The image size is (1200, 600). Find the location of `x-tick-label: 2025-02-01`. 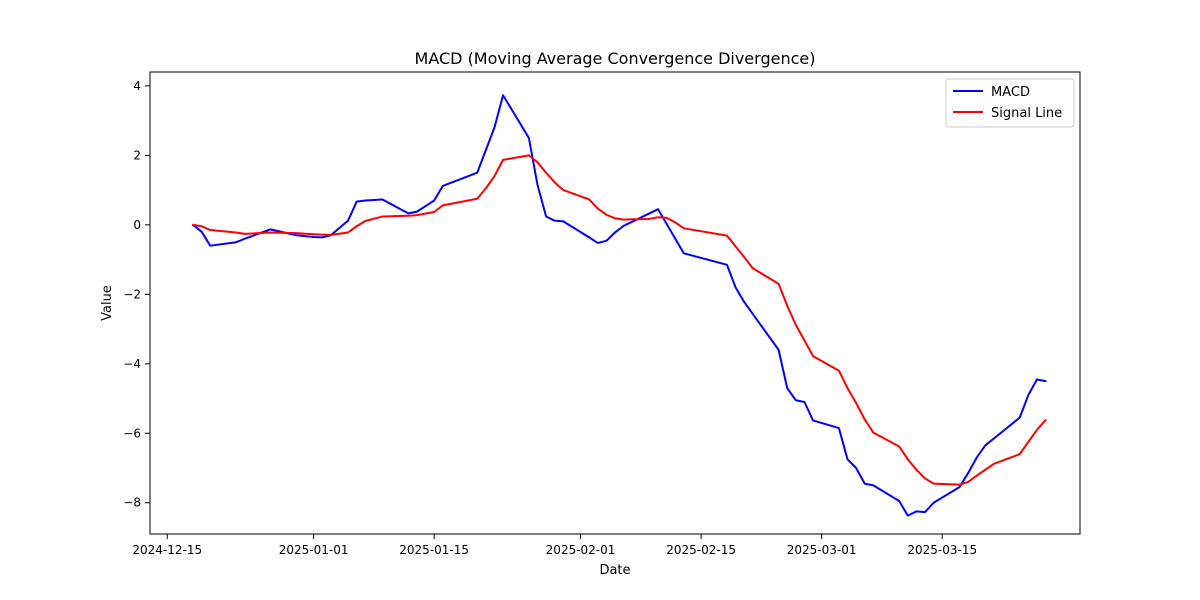

x-tick-label: 2025-02-01 is located at coordinates (581, 550).